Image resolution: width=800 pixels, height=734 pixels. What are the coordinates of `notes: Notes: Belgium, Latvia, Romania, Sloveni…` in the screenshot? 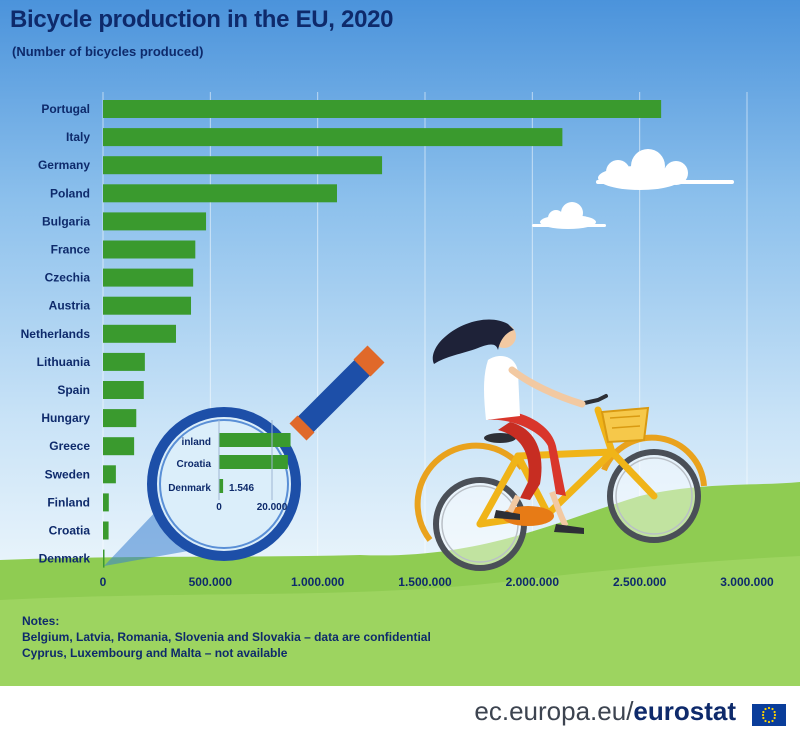 It's located at (226, 637).